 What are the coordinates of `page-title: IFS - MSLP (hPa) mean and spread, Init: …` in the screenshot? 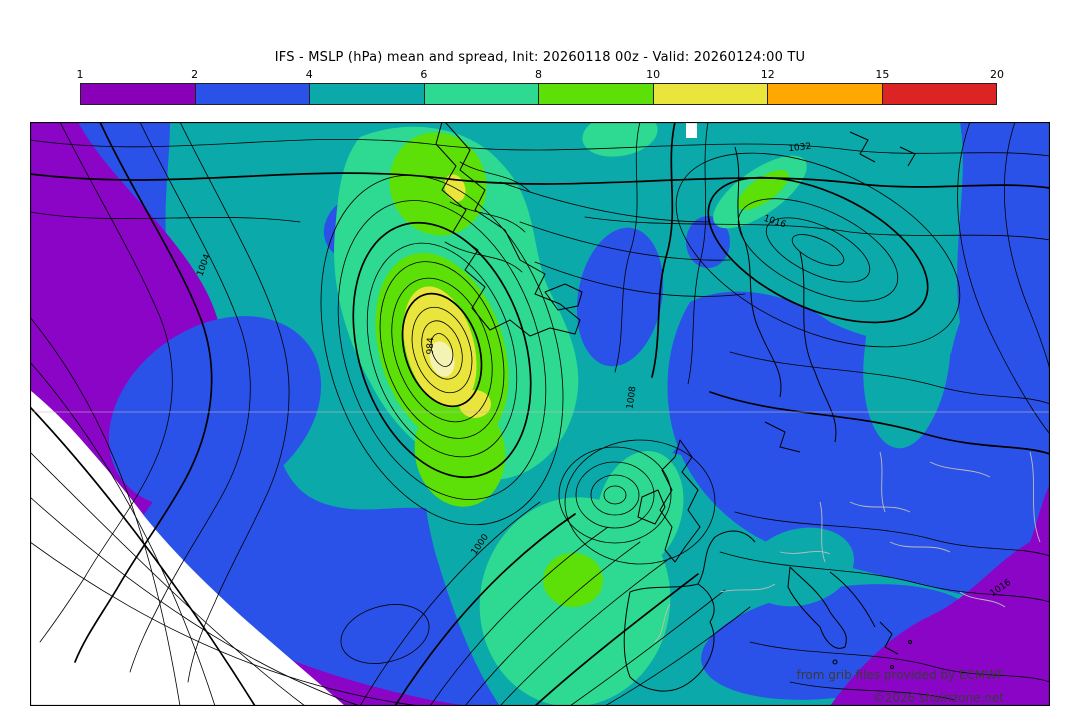 It's located at (540, 57).